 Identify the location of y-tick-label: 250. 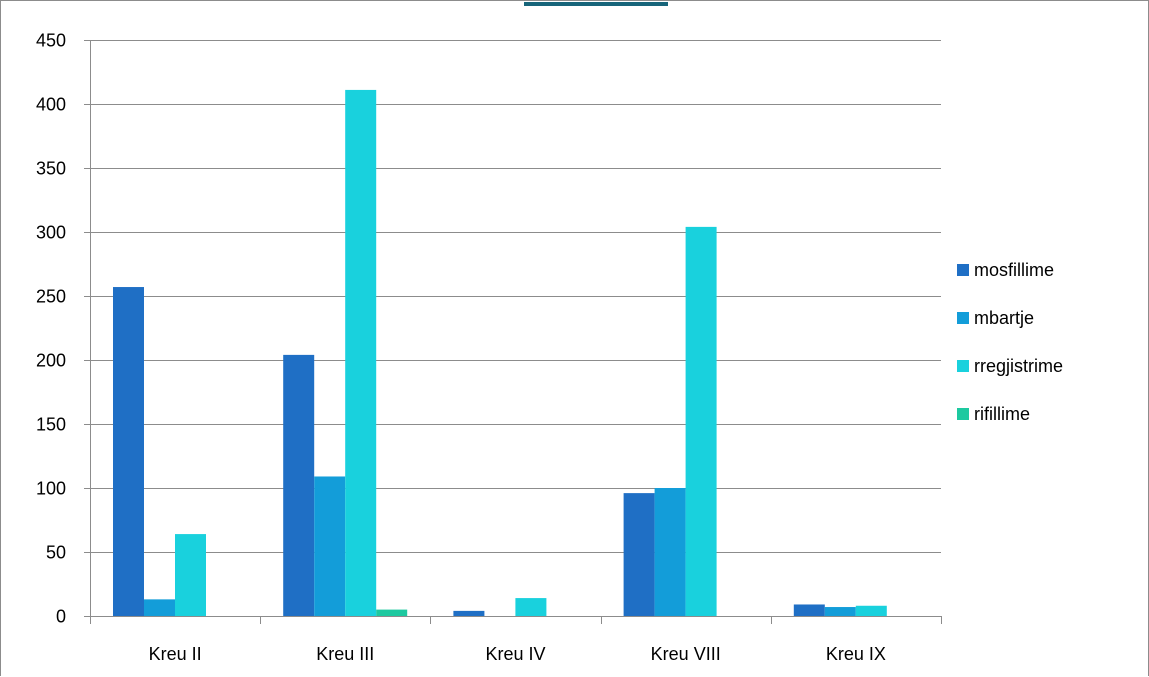
(51, 297).